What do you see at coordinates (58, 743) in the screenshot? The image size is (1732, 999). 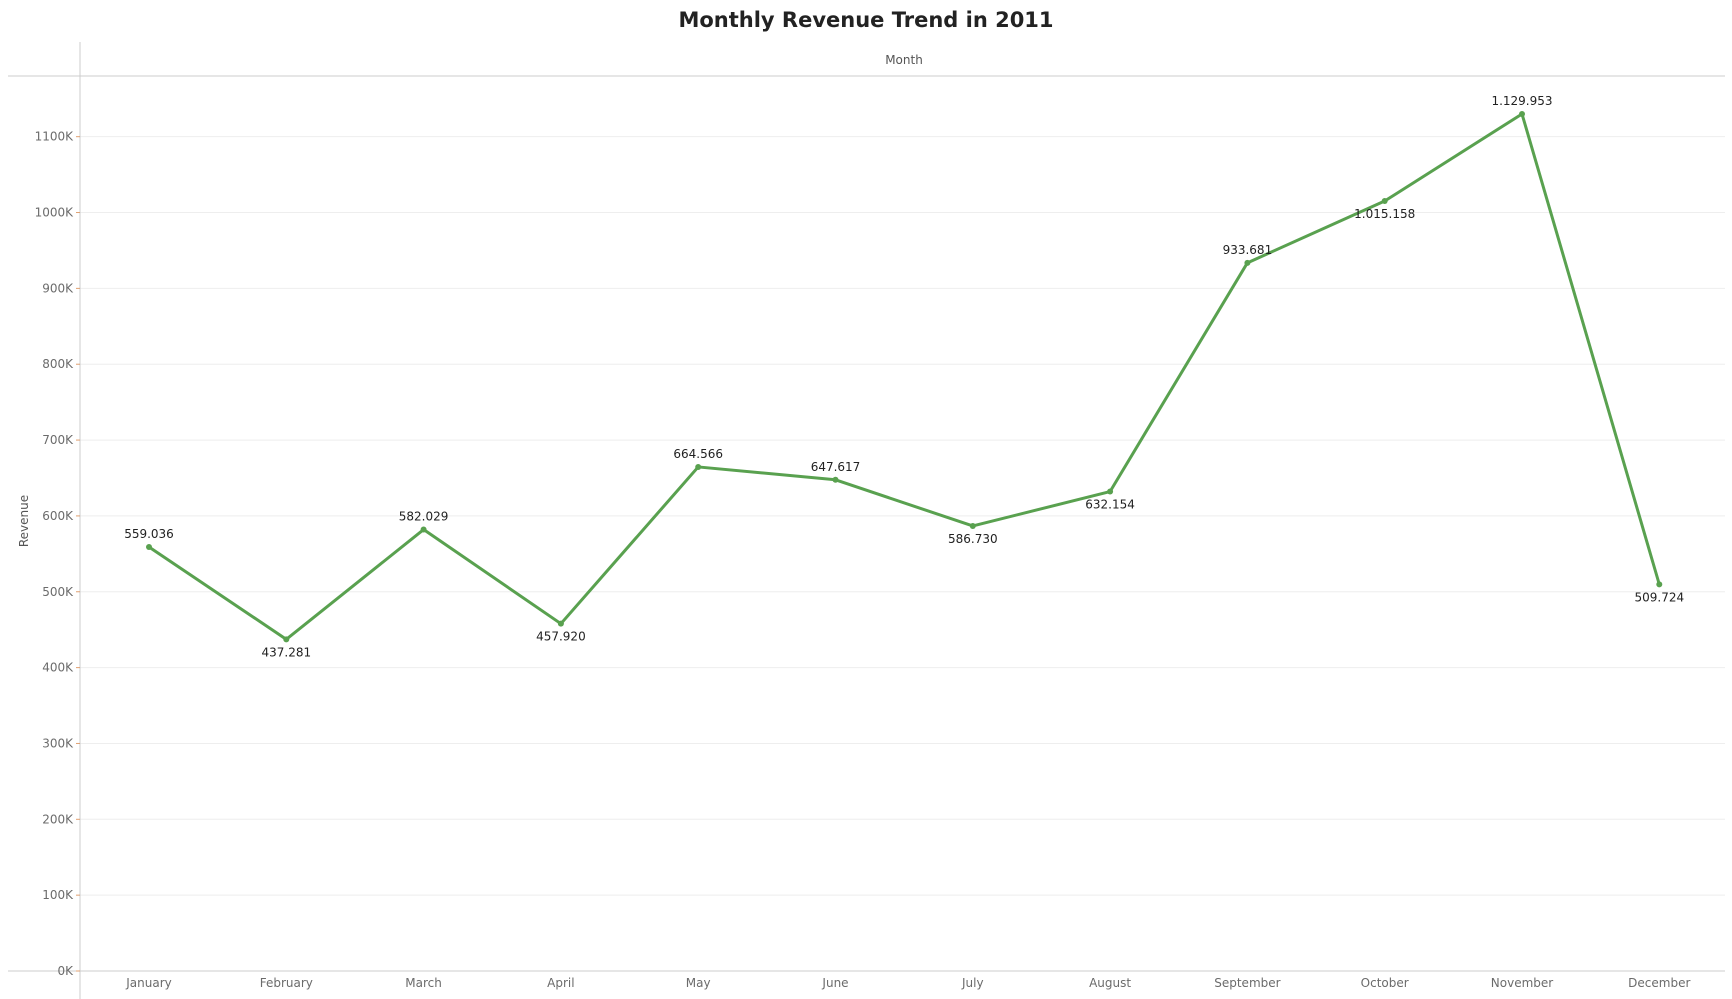 I see `y-tick-label: 300K` at bounding box center [58, 743].